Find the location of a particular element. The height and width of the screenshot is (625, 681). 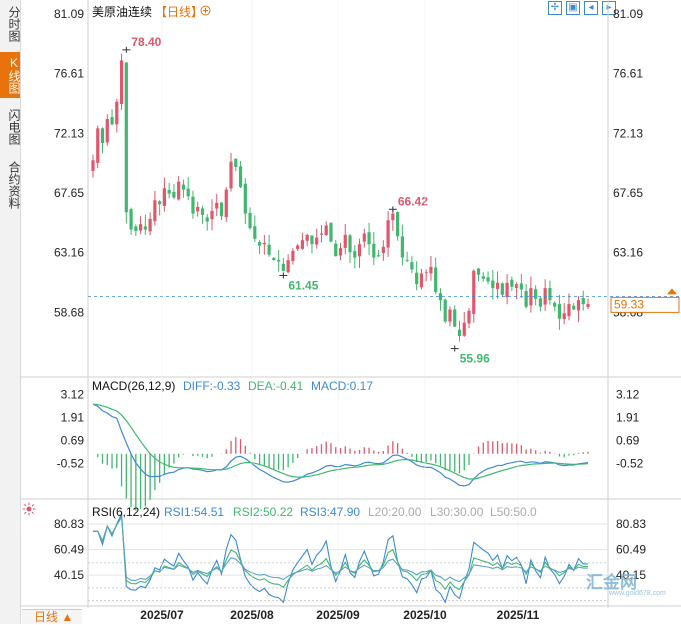

settings-sun-icon is located at coordinates (29, 509).